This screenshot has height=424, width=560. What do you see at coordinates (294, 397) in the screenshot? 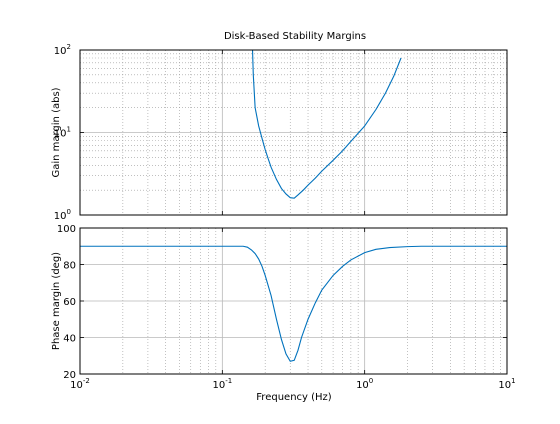
I see `x-axis-label: Frequency (Hz)` at bounding box center [294, 397].